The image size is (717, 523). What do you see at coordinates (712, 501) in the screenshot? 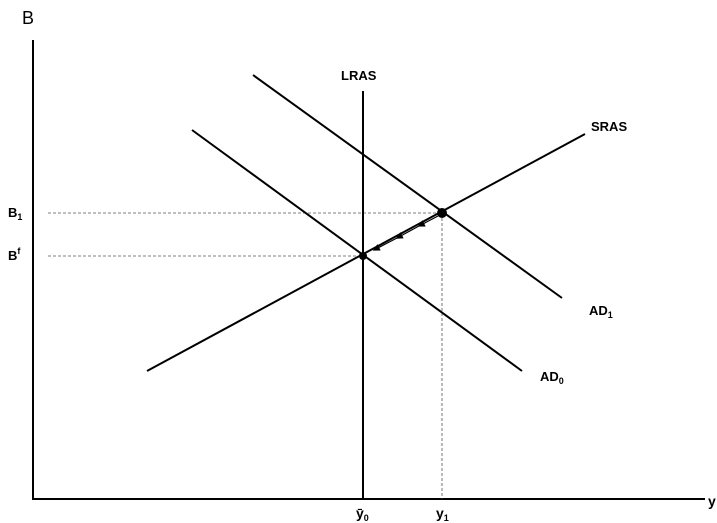
I see `x-axis-label: y` at bounding box center [712, 501].